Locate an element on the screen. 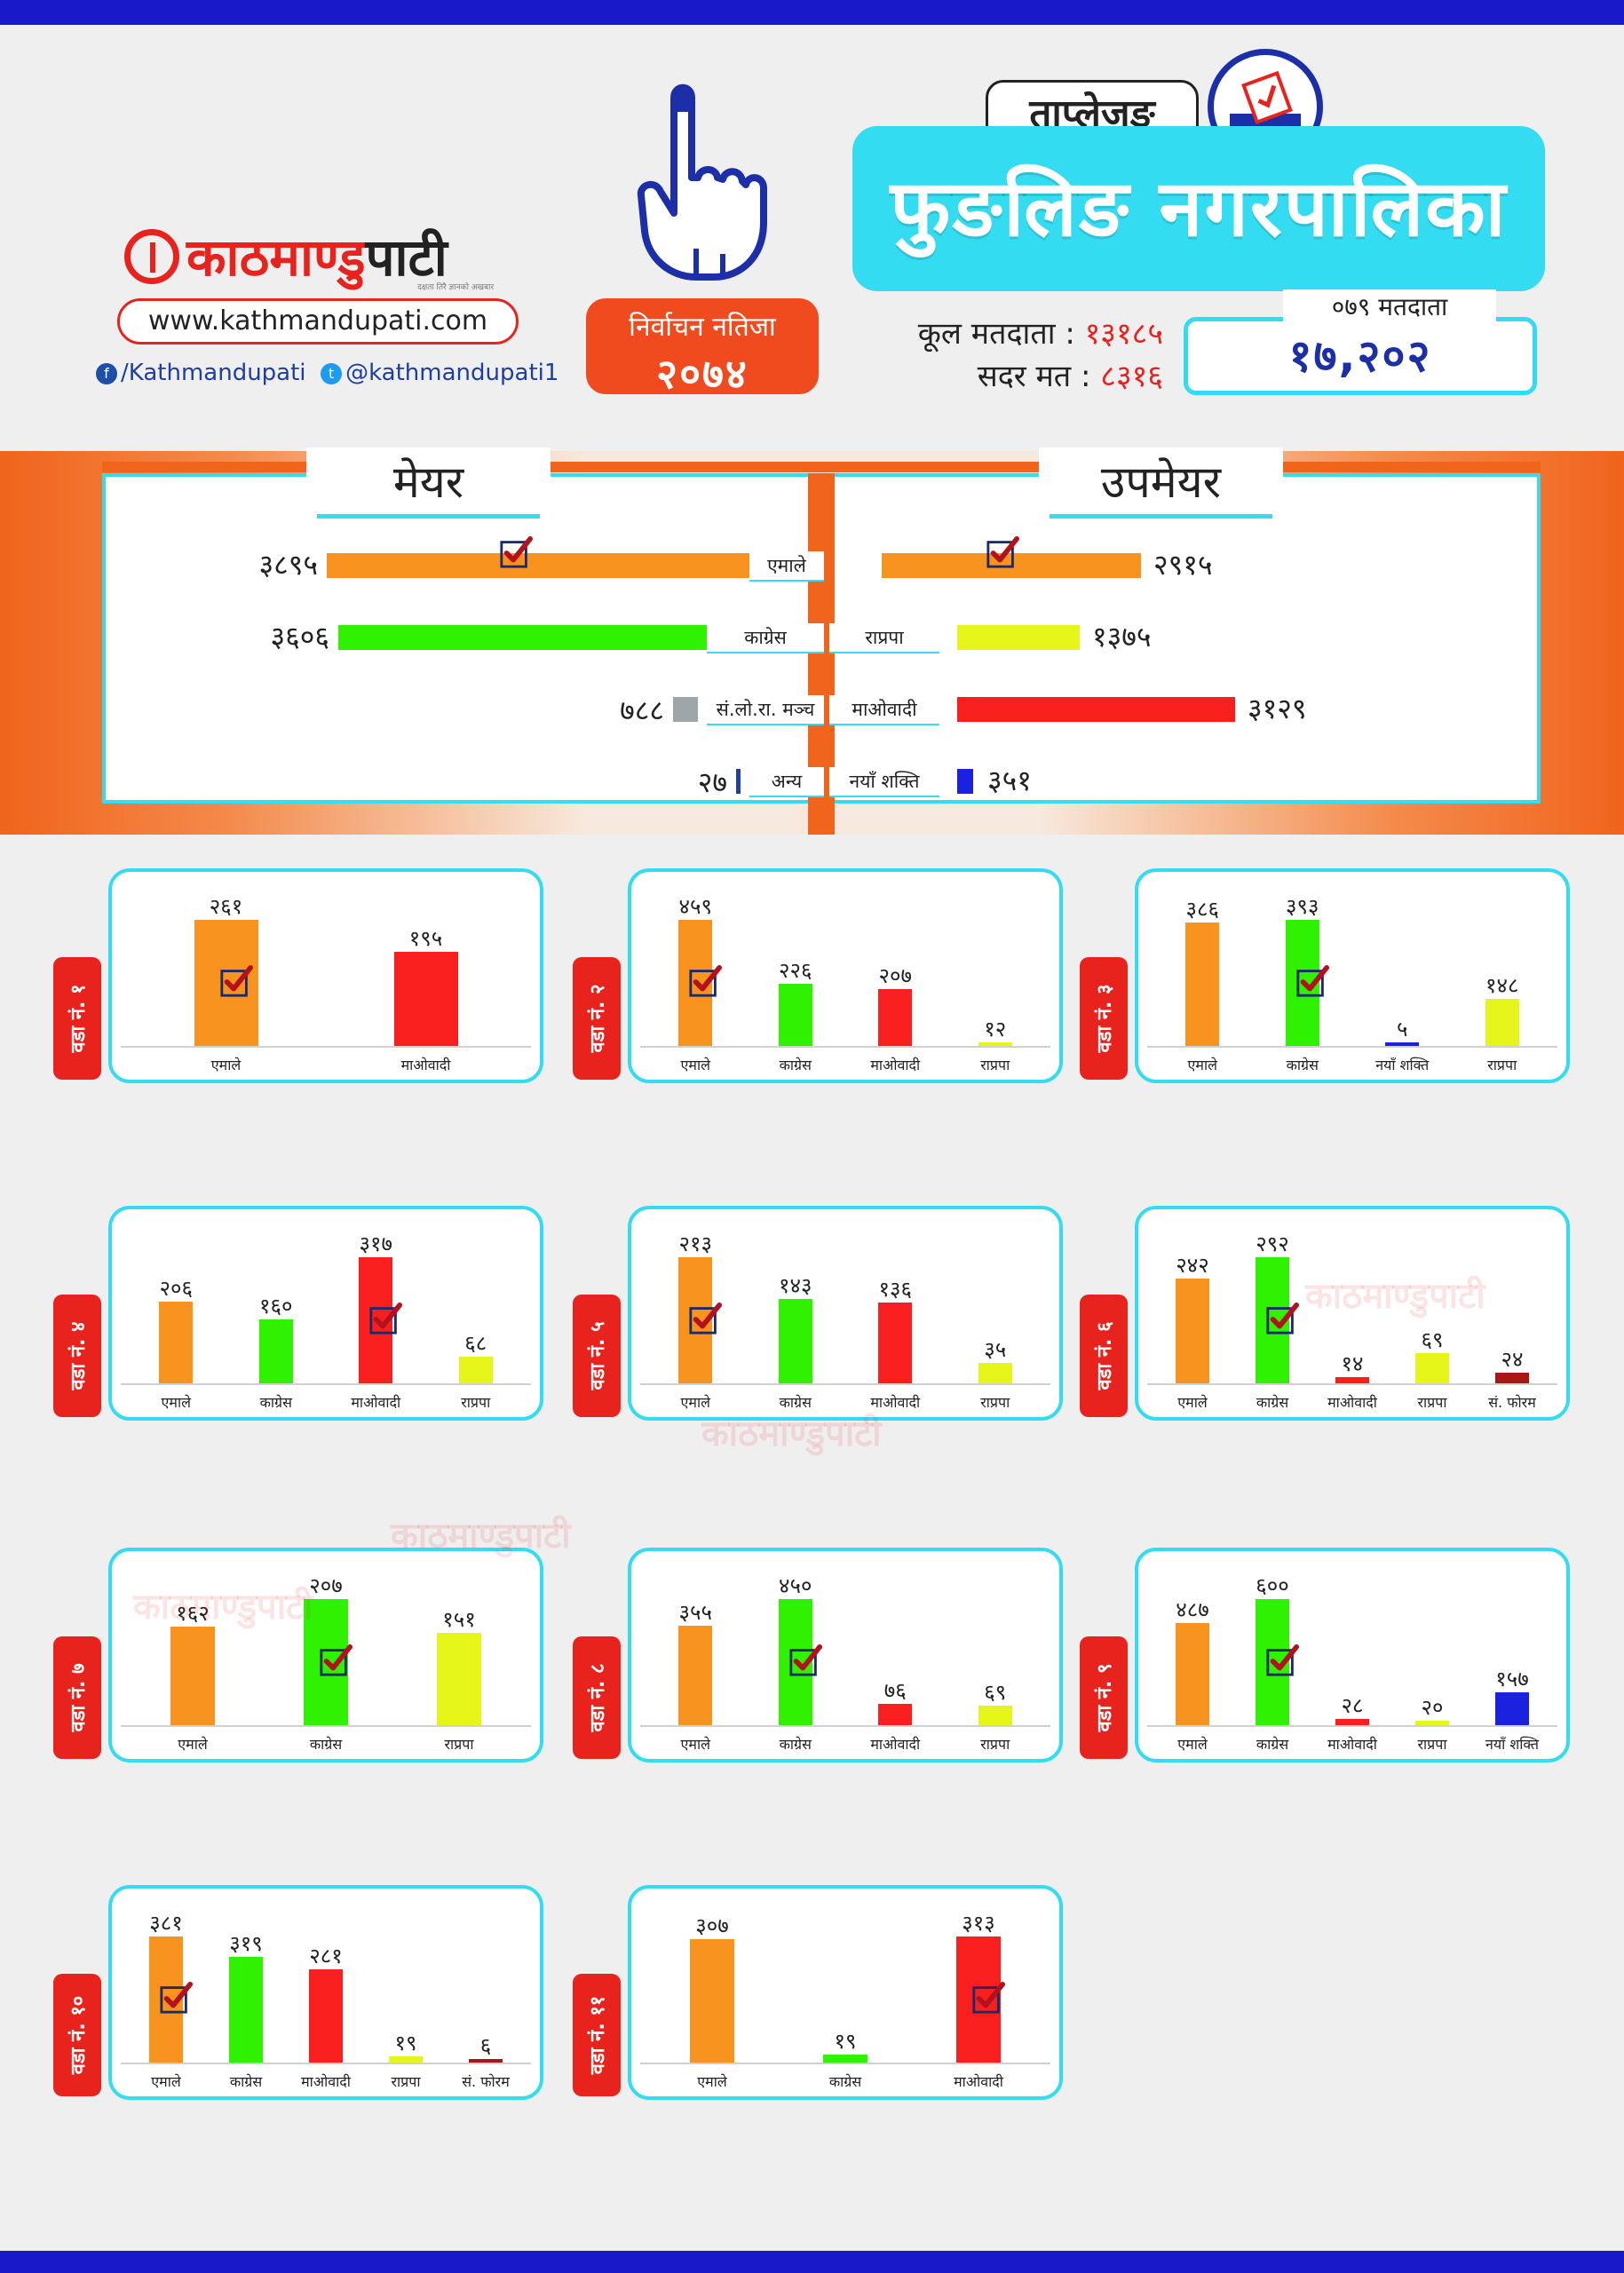 The height and width of the screenshot is (2273, 1624). ward-8-value-label-3: ७६ is located at coordinates (895, 1690).